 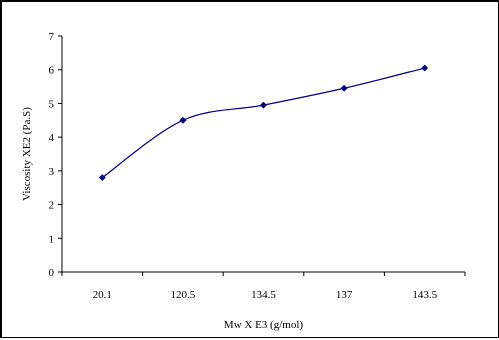 I want to click on x-tick-label: 20.1, so click(x=102, y=295).